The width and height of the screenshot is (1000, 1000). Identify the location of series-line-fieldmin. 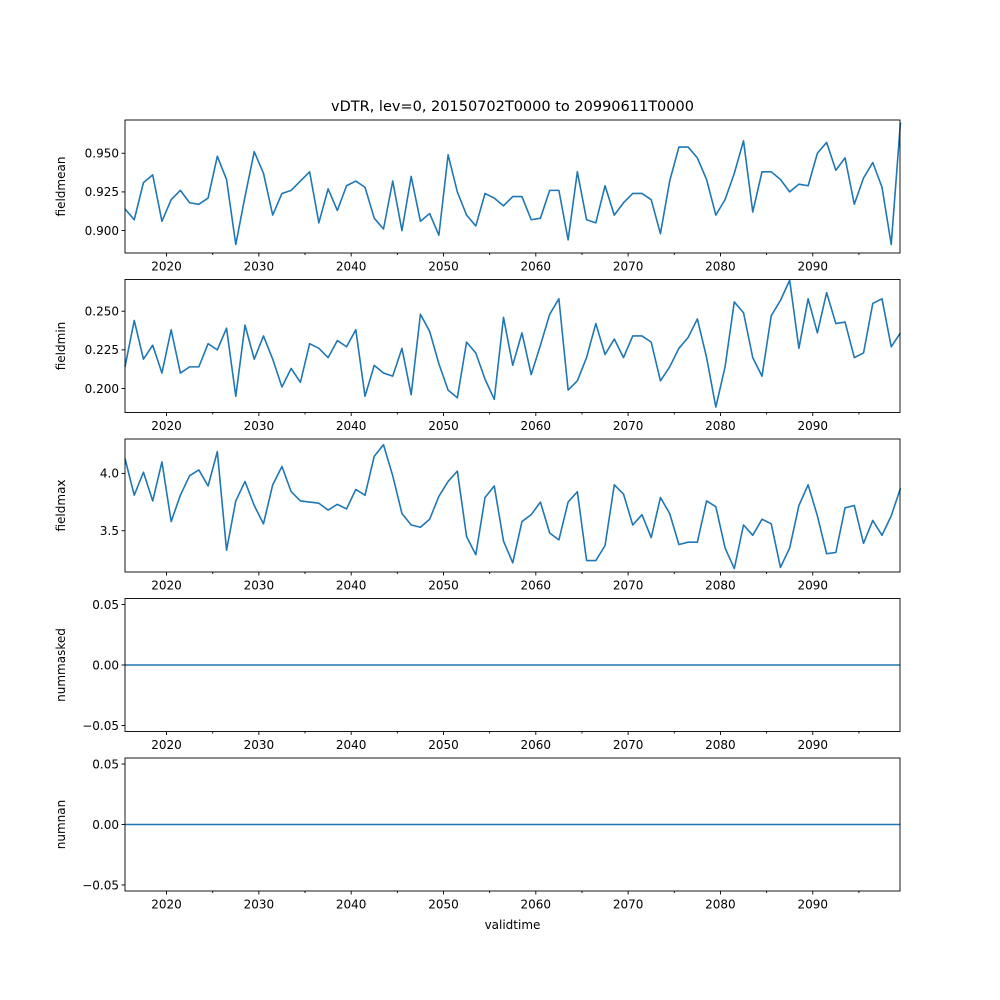
(513, 343).